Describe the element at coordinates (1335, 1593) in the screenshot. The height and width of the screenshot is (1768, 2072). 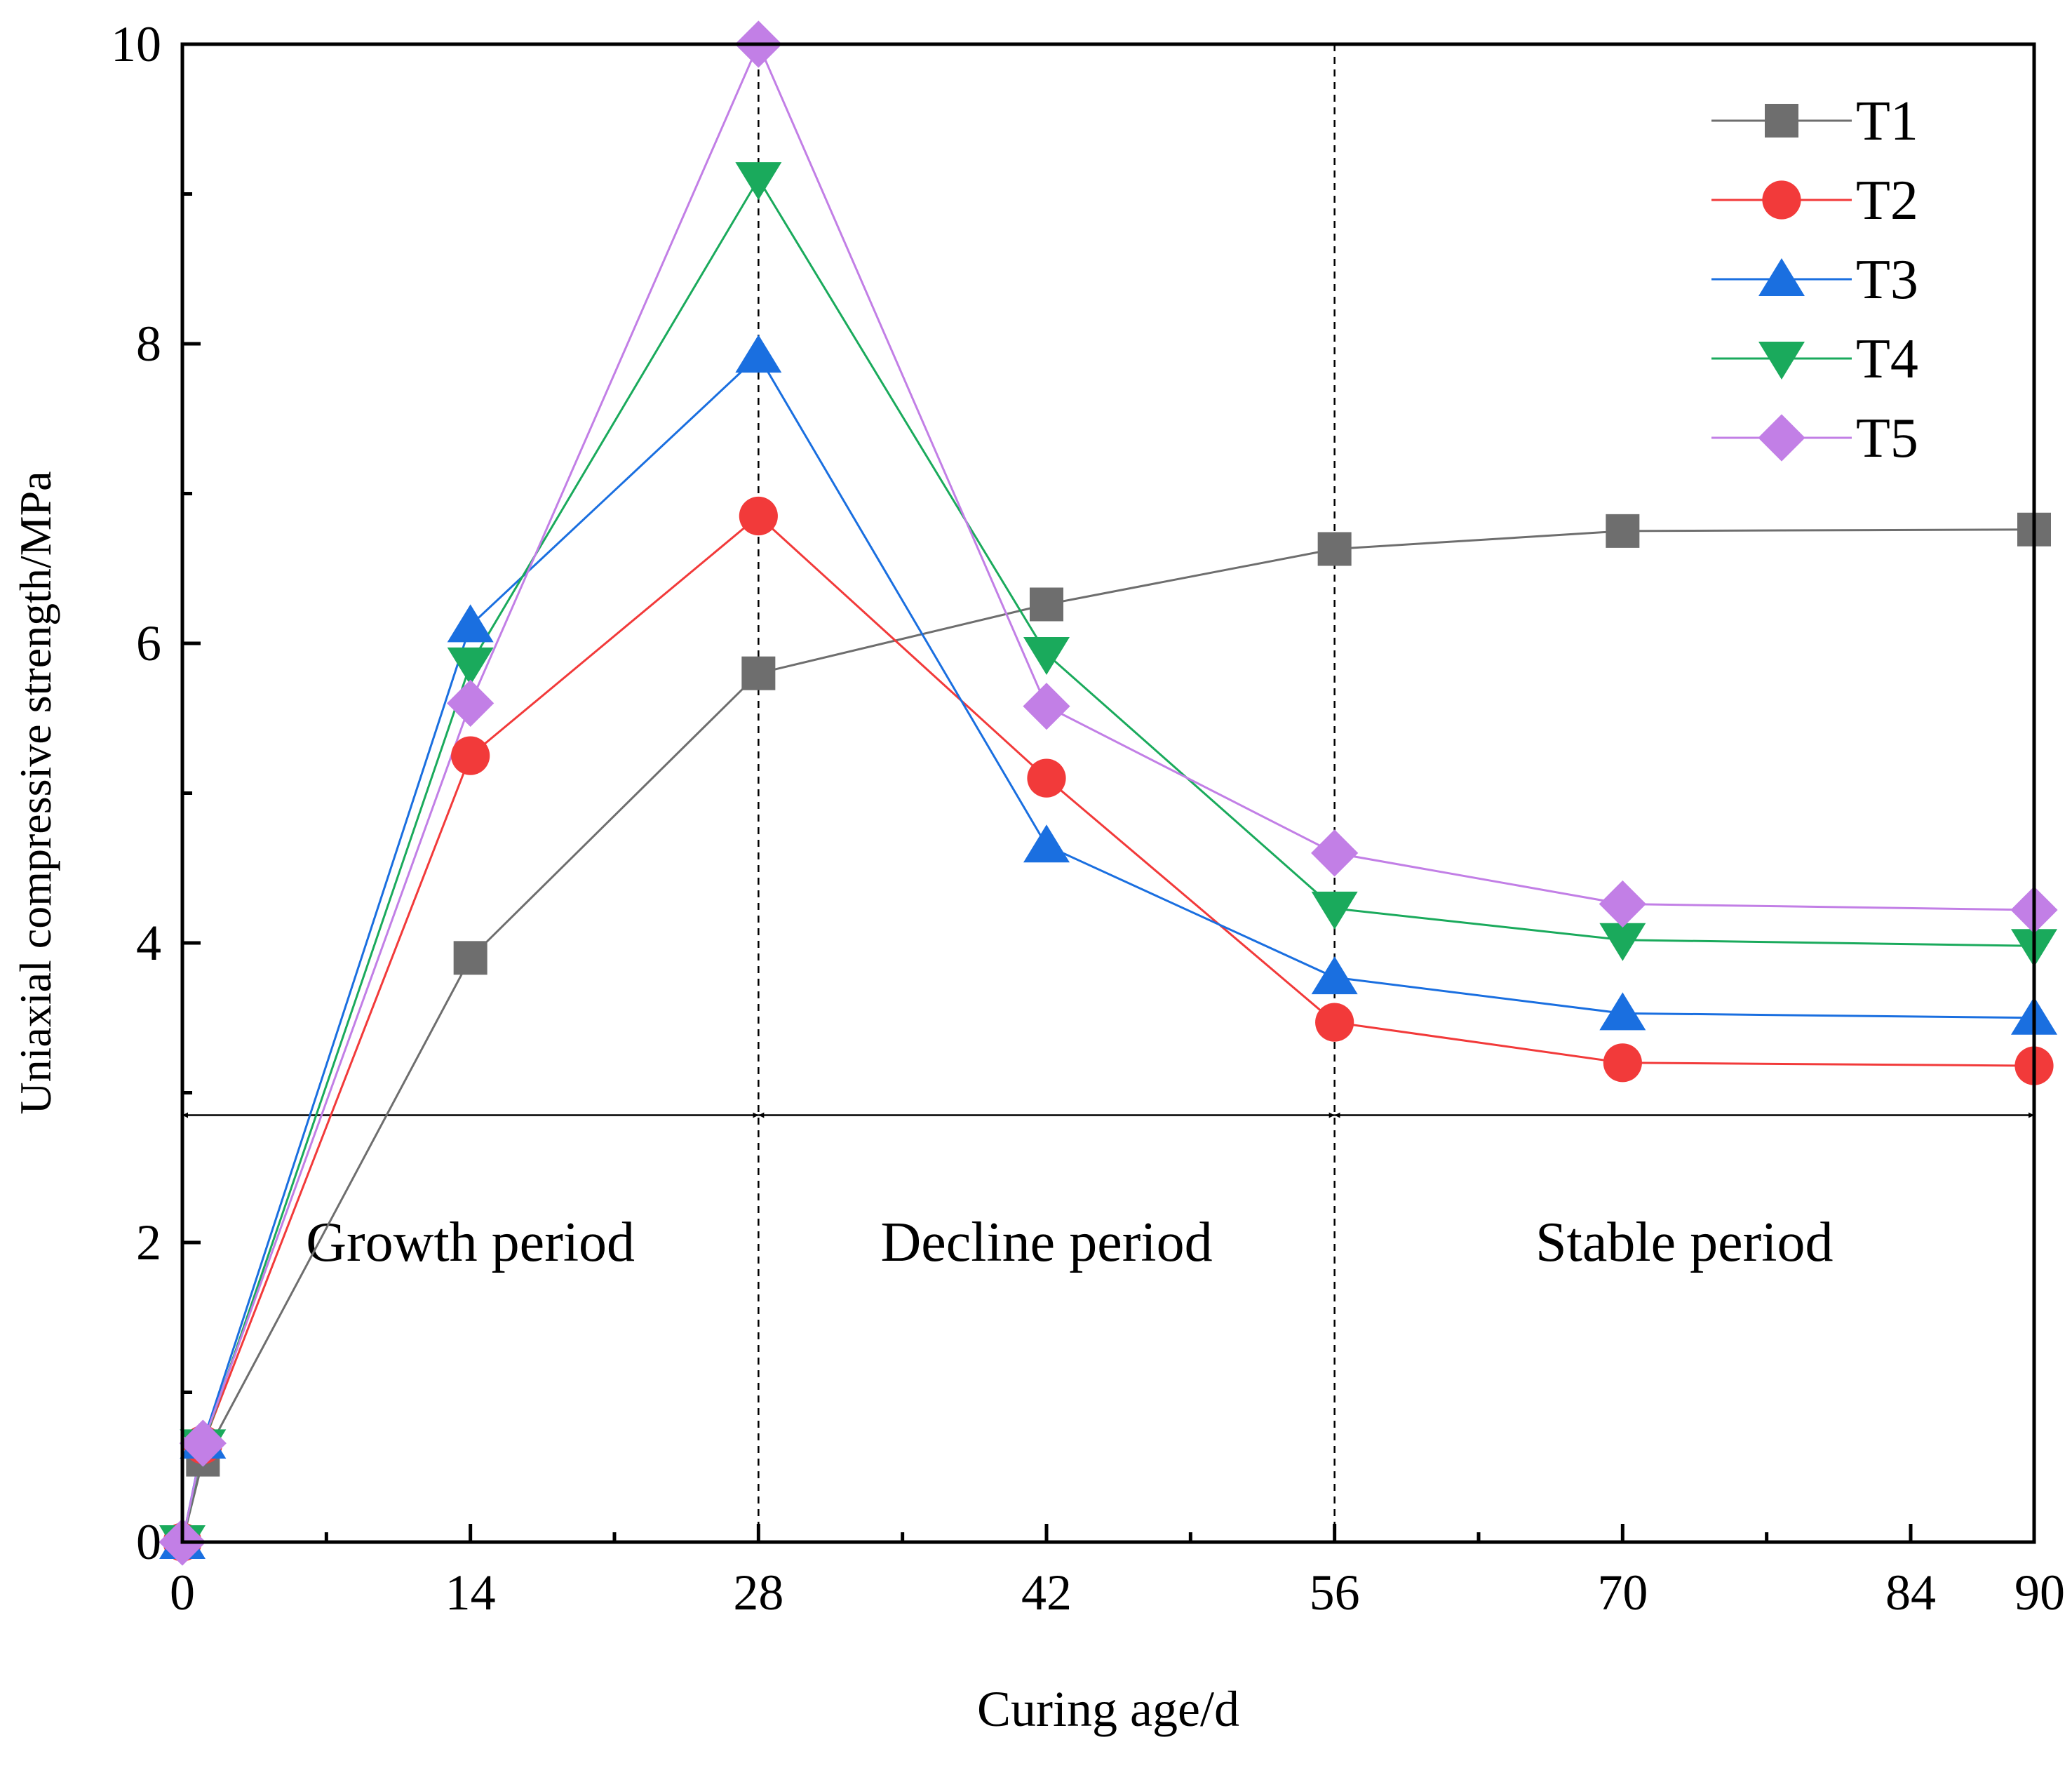
I see `x-tick-label: 56` at that location.